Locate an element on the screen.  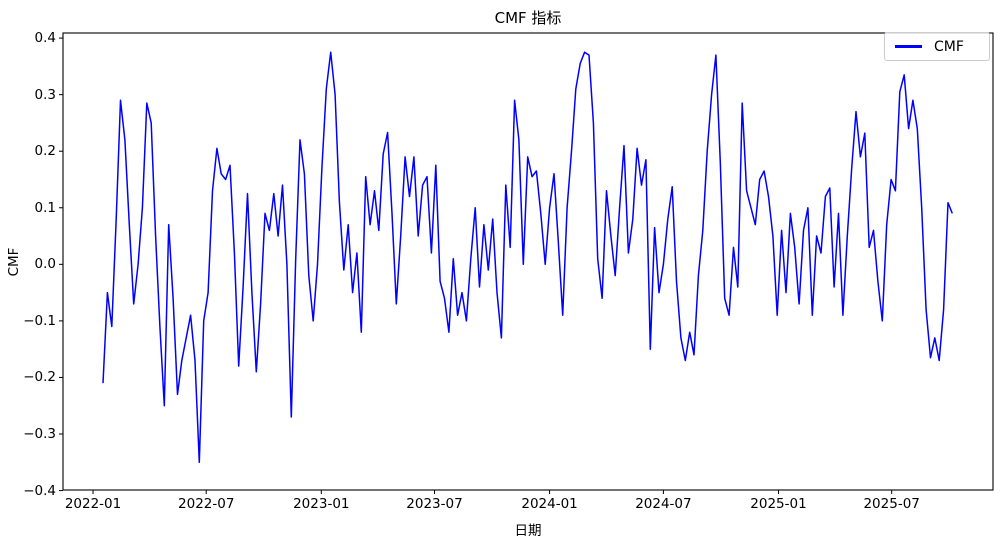
y-tick-label: −0.3 is located at coordinates (39, 434).